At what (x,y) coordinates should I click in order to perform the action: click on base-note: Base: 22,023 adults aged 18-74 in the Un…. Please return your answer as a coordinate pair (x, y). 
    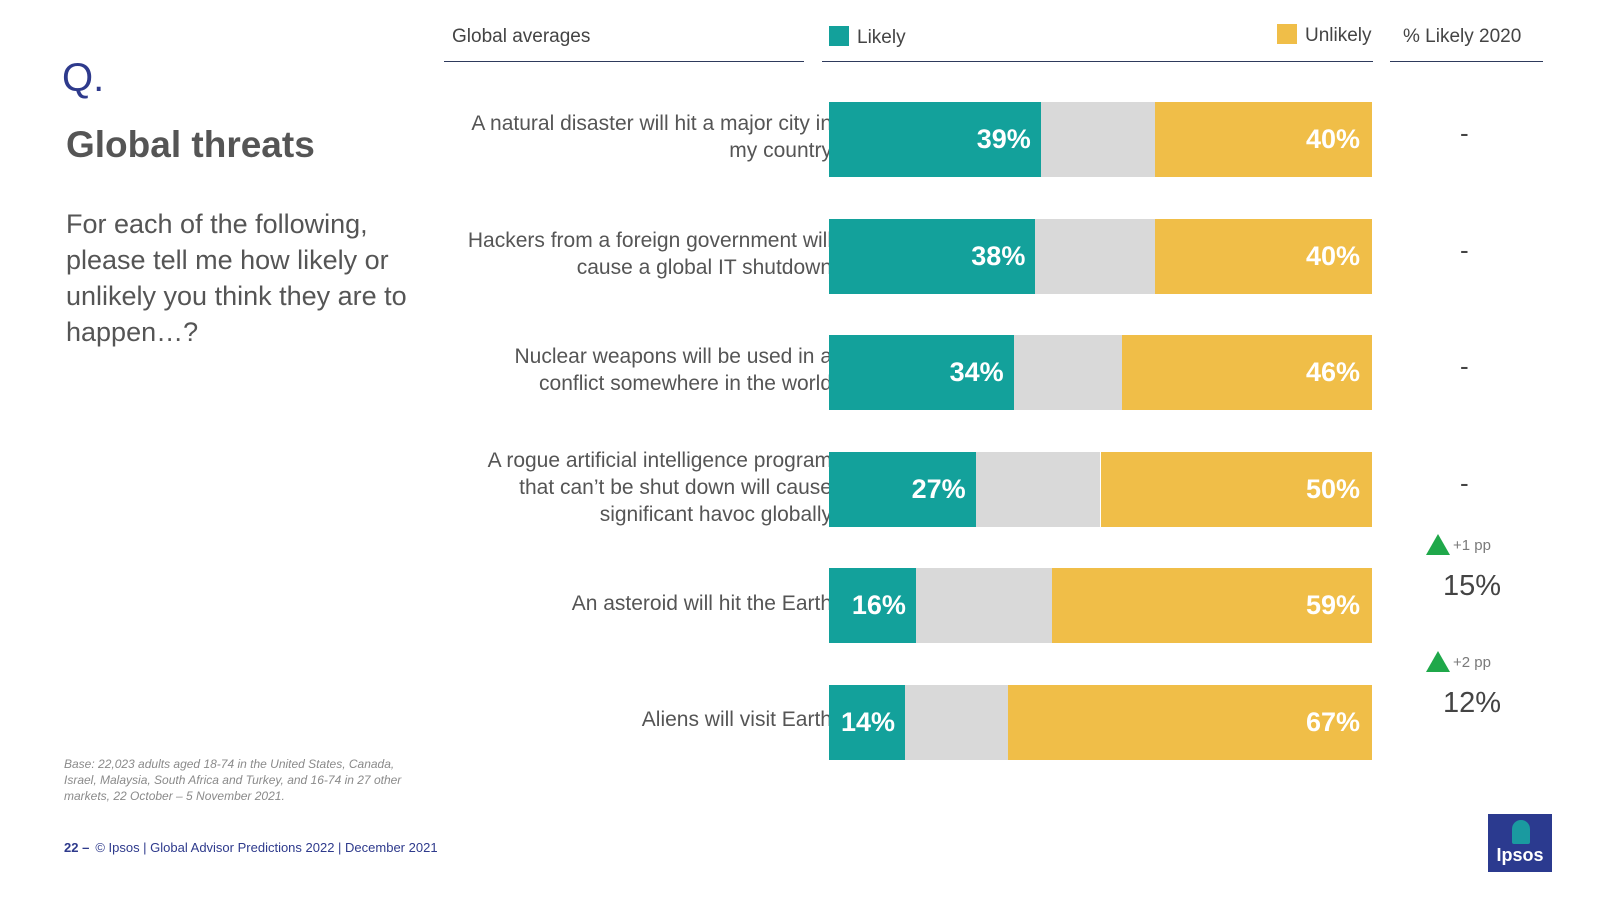
    Looking at the image, I should click on (233, 780).